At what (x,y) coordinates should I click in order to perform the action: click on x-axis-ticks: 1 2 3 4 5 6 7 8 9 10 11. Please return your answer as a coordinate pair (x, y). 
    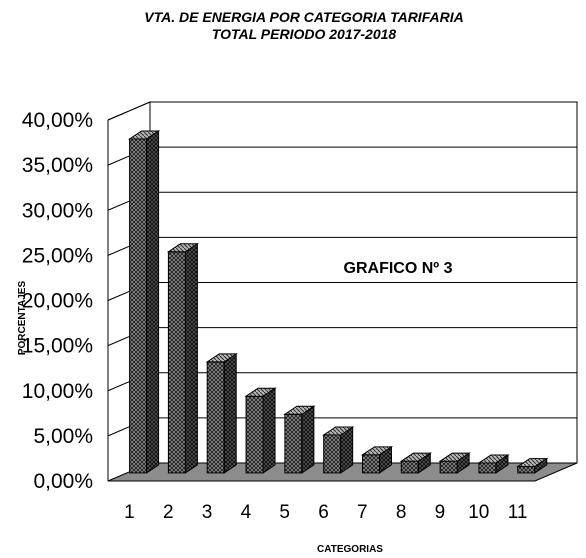
    Looking at the image, I should click on (325, 512).